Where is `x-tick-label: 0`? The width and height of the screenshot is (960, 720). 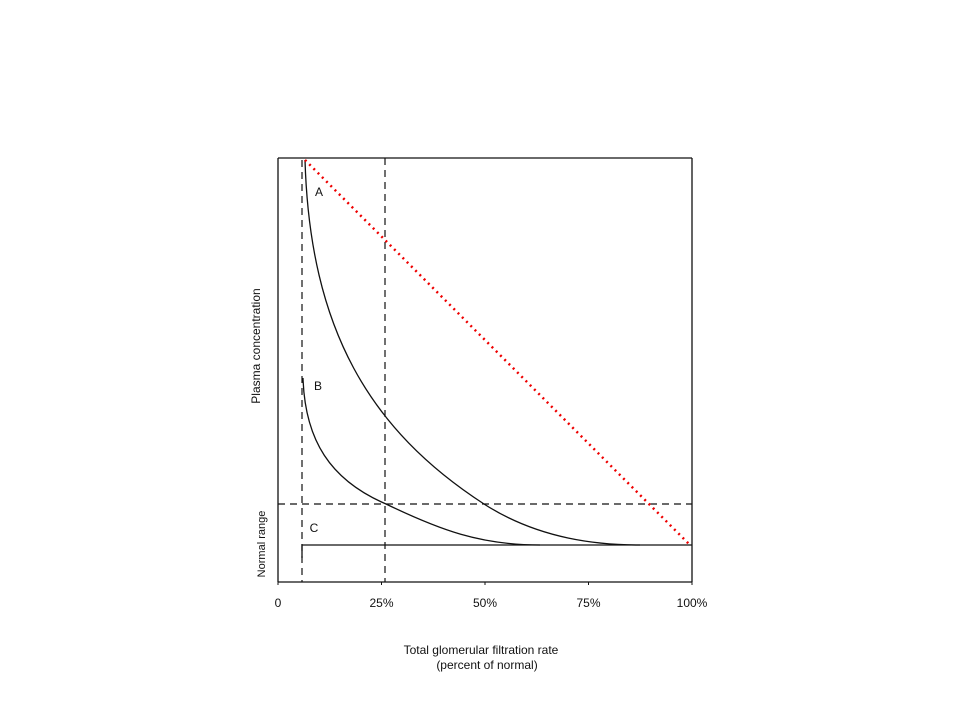
x-tick-label: 0 is located at coordinates (278, 603).